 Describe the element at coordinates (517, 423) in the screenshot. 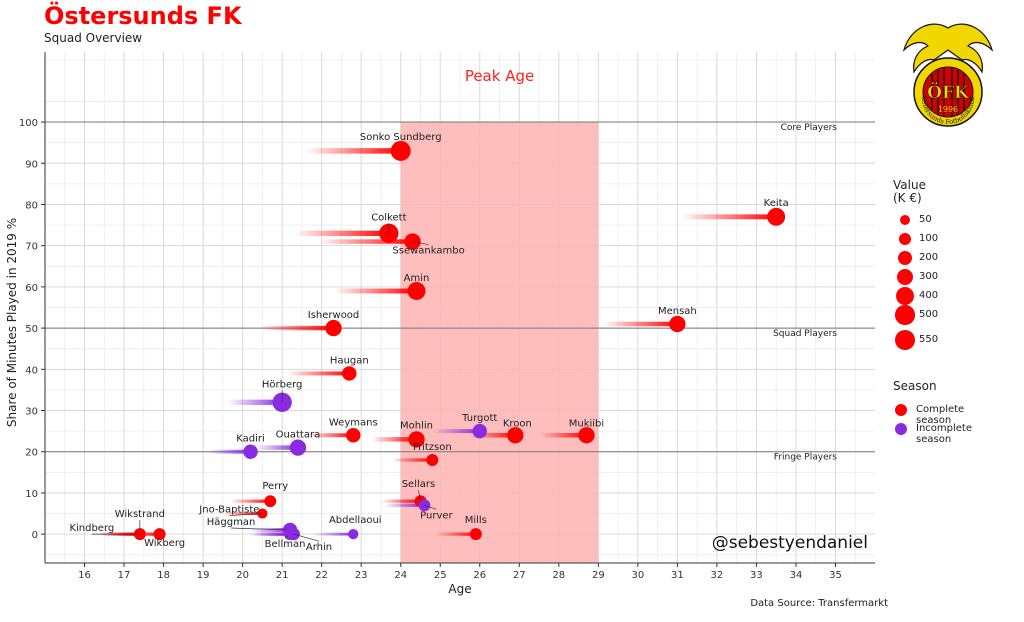

I see `player-label: Kroon` at that location.